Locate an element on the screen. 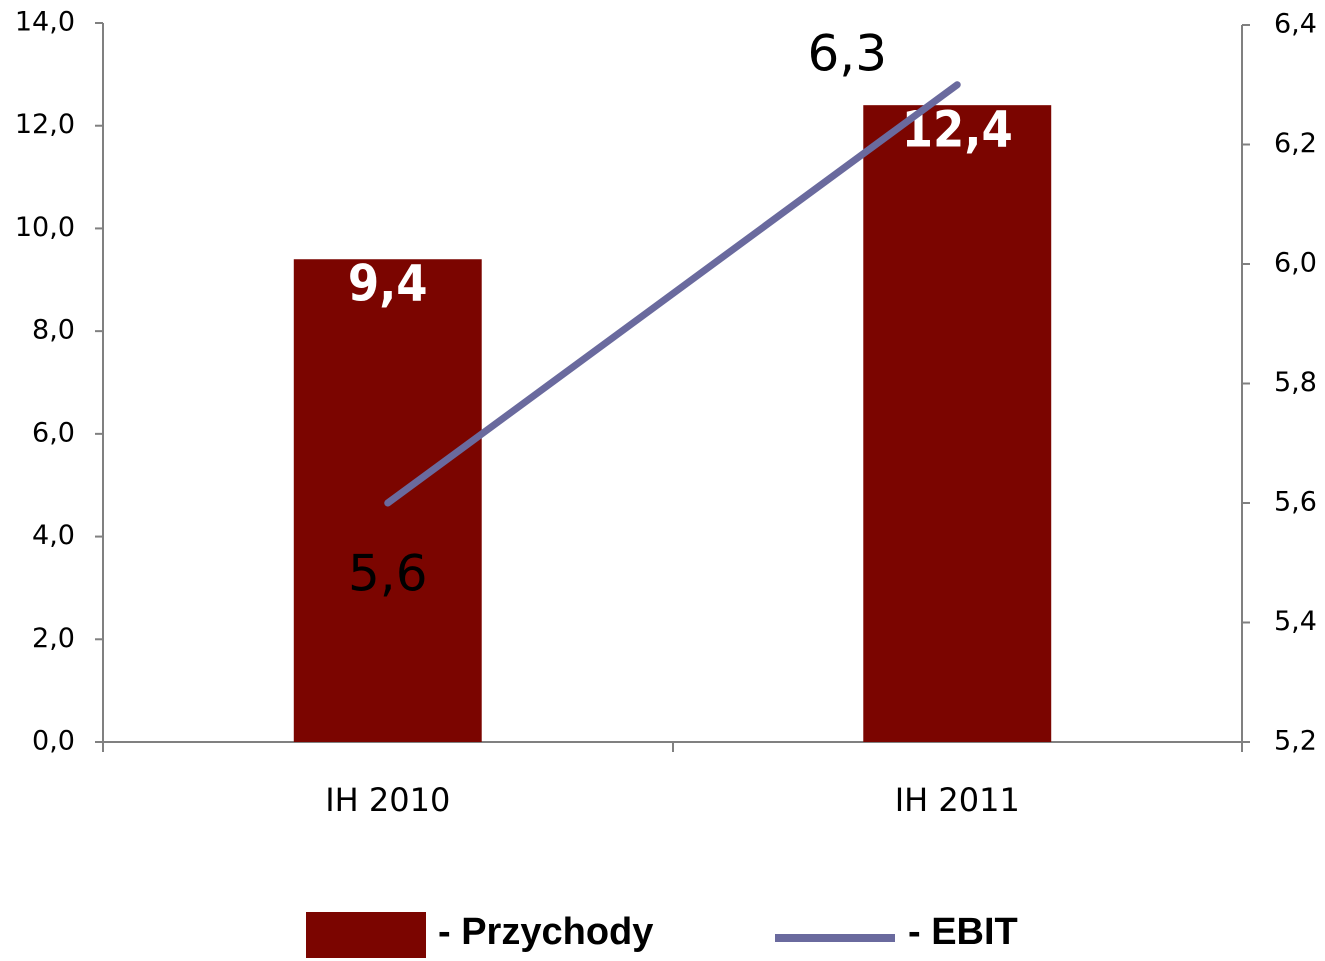  y2-tick-label: 5,4 is located at coordinates (1295, 621).